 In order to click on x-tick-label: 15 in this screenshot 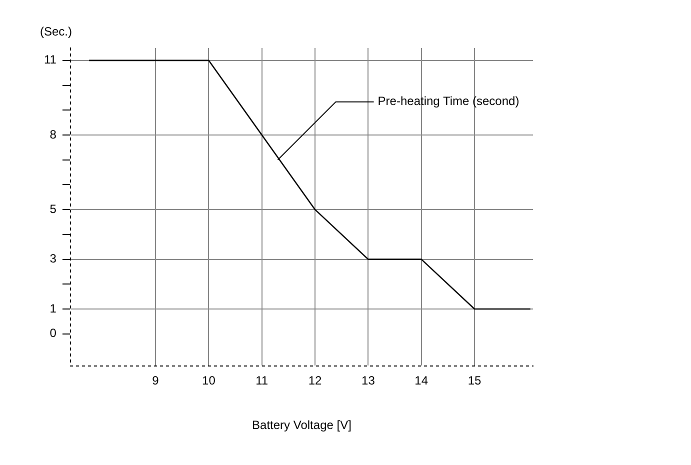, I will do `click(475, 381)`.